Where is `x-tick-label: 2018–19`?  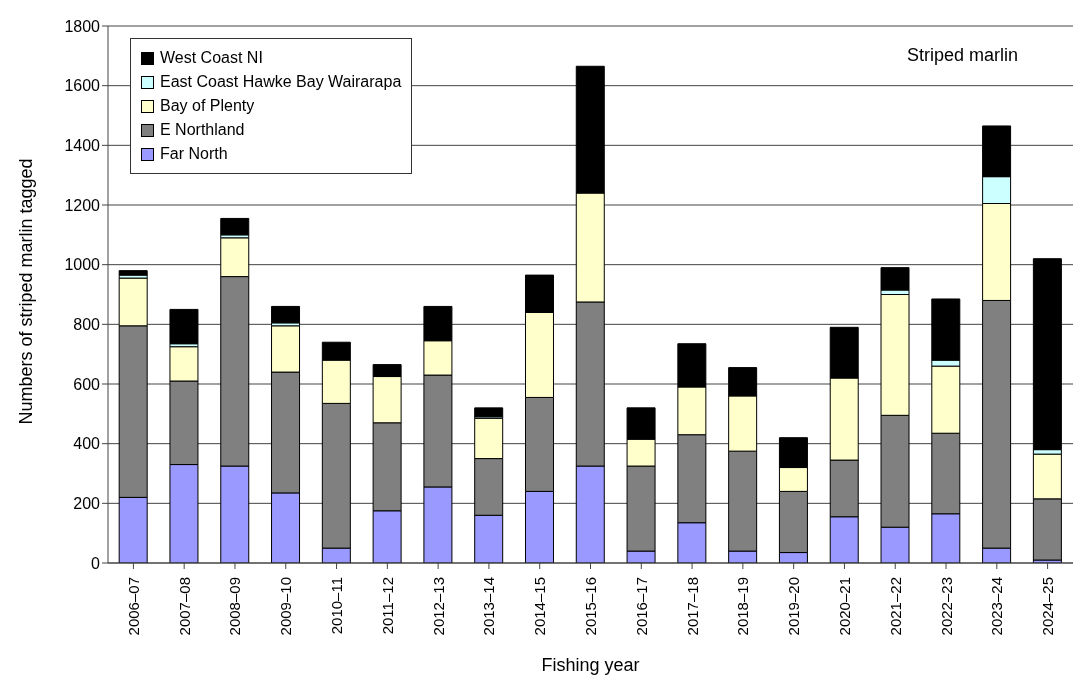
x-tick-label: 2018–19 is located at coordinates (743, 606).